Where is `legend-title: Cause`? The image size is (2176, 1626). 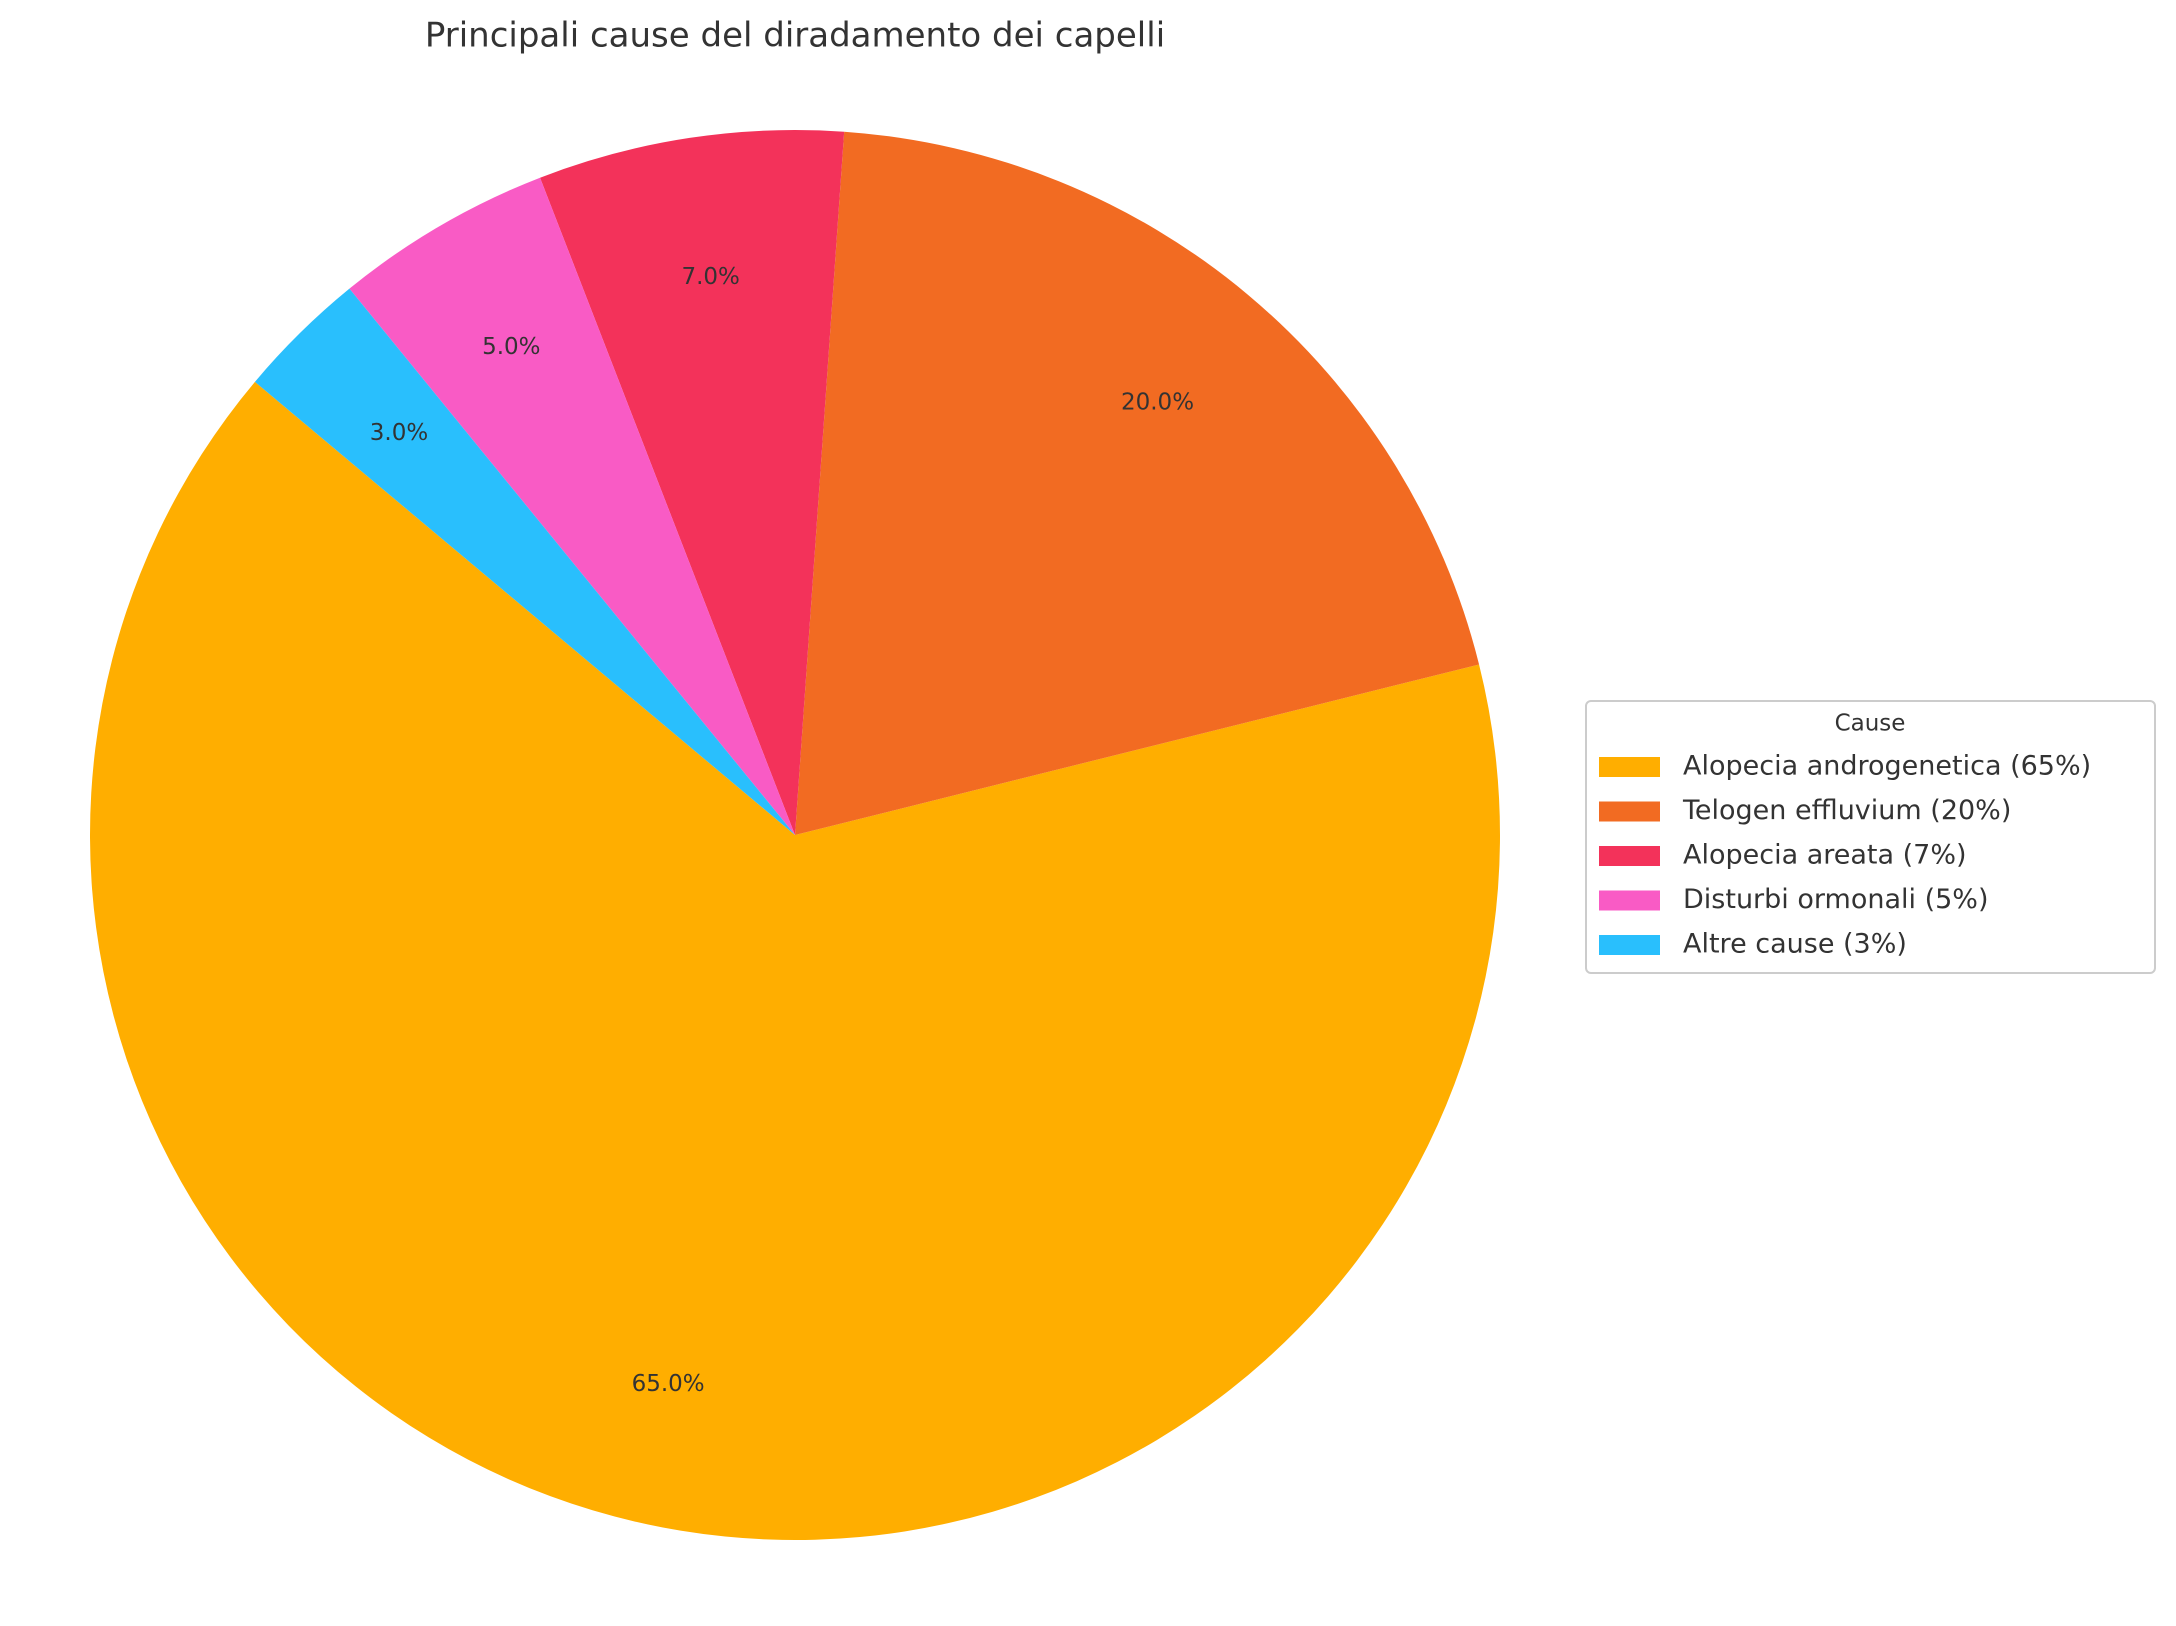 legend-title: Cause is located at coordinates (1870, 724).